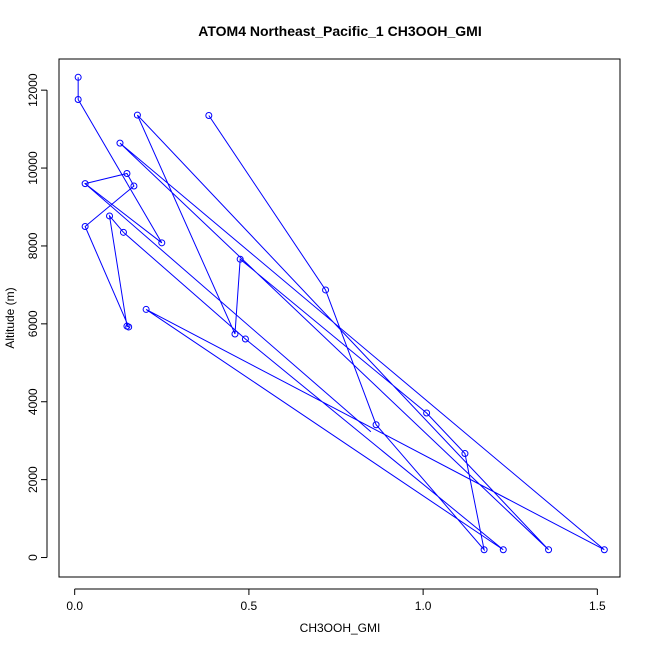 The height and width of the screenshot is (650, 650). What do you see at coordinates (33, 557) in the screenshot?
I see `y-tick-label: 0` at bounding box center [33, 557].